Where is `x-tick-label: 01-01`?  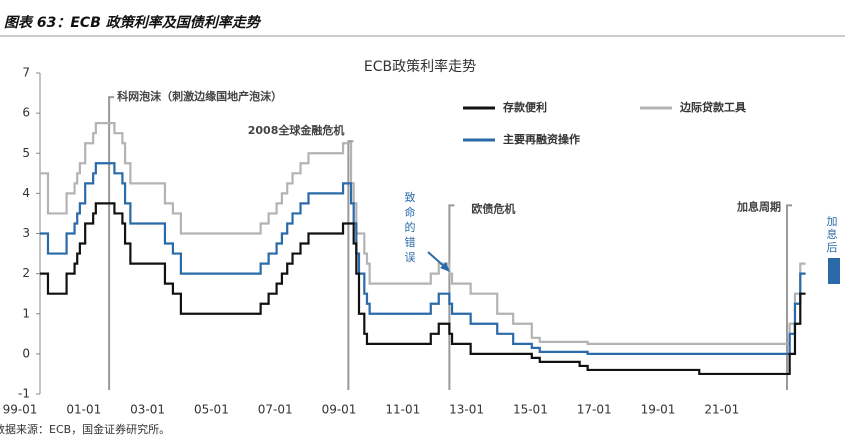
x-tick-label: 01-01 is located at coordinates (83, 410).